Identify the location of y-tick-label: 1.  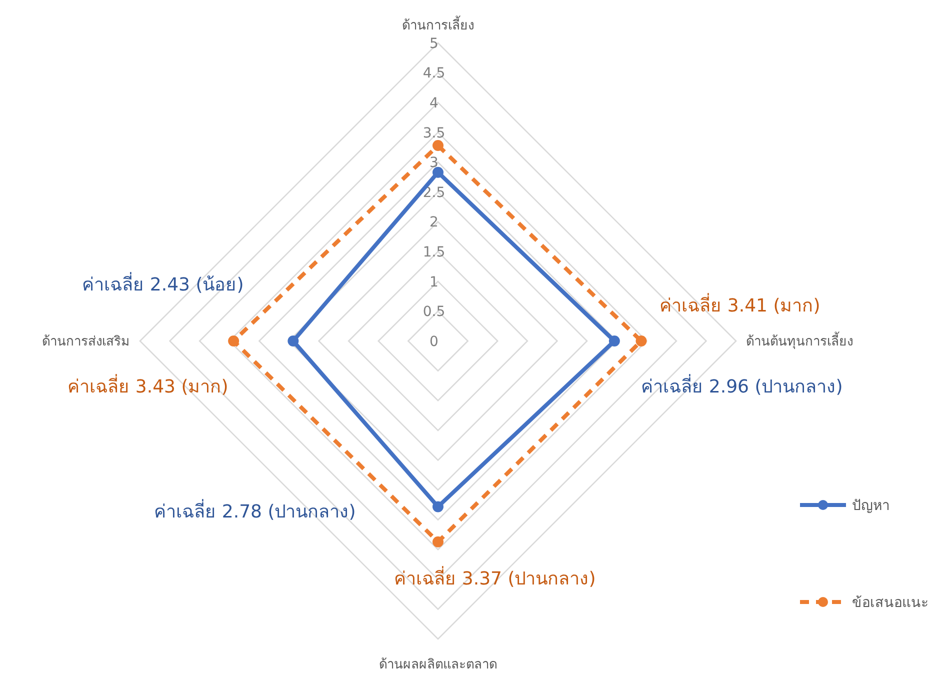
(434, 282).